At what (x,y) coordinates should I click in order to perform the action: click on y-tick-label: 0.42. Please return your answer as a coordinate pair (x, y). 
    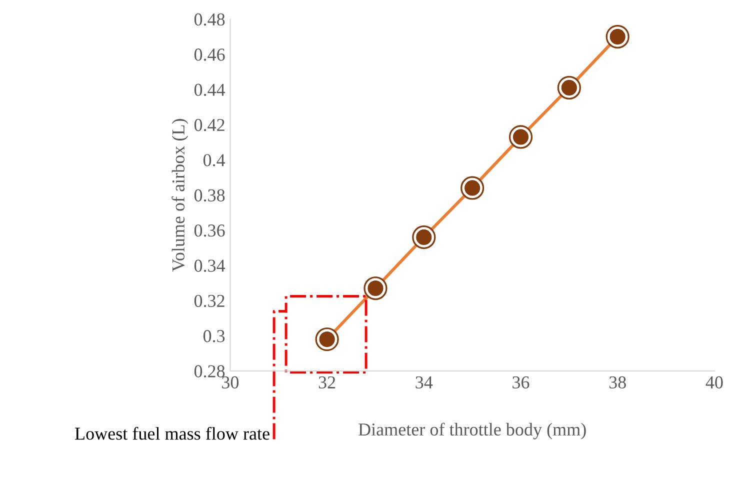
    Looking at the image, I should click on (209, 125).